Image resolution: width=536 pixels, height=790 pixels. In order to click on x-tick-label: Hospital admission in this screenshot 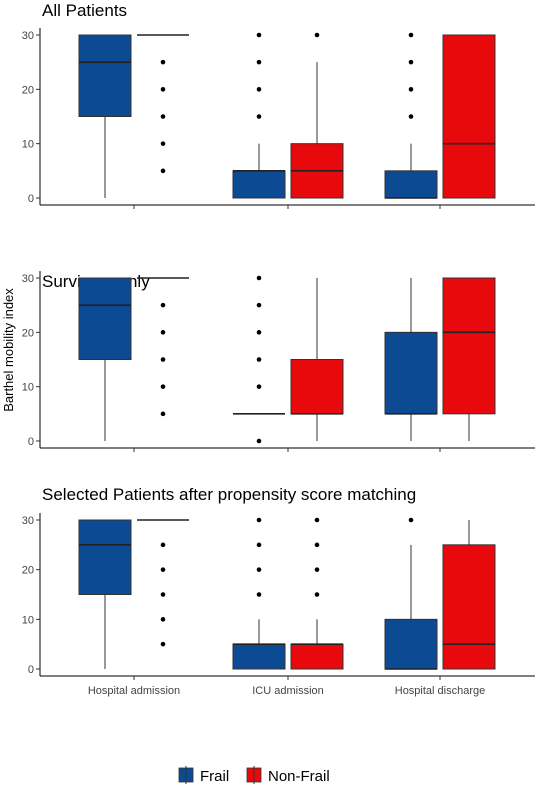, I will do `click(134, 691)`.